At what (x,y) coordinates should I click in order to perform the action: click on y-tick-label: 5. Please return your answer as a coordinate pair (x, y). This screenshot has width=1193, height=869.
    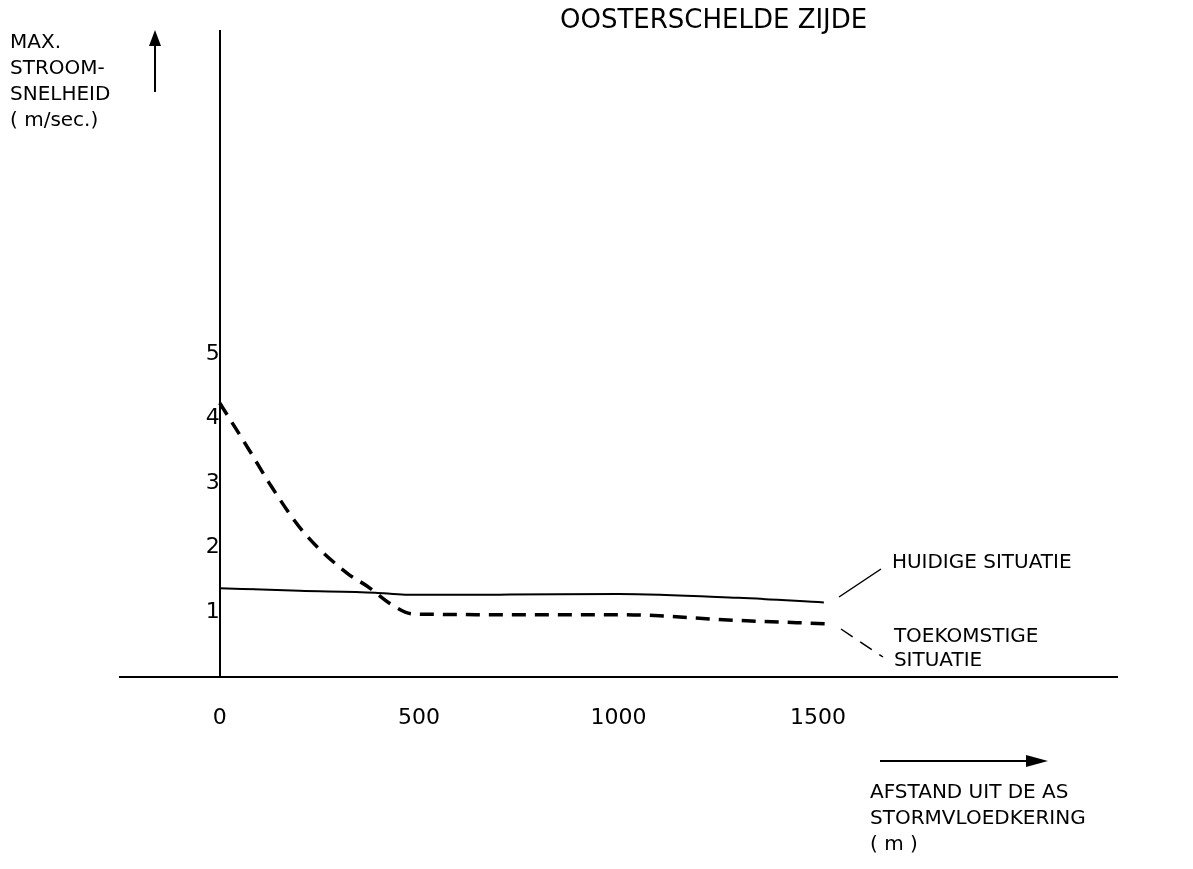
    Looking at the image, I should click on (212, 352).